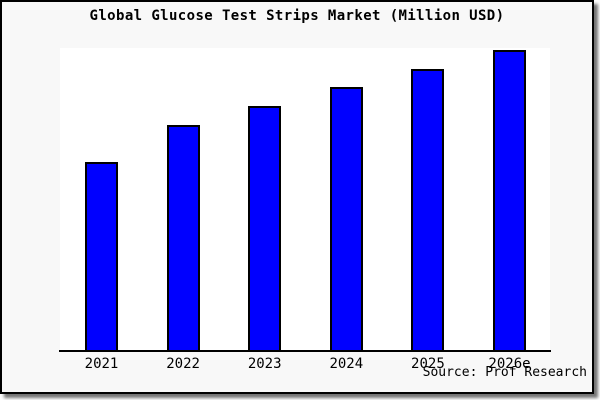 This screenshot has height=400, width=600. Describe the element at coordinates (183, 237) in the screenshot. I see `bar-2022` at that location.